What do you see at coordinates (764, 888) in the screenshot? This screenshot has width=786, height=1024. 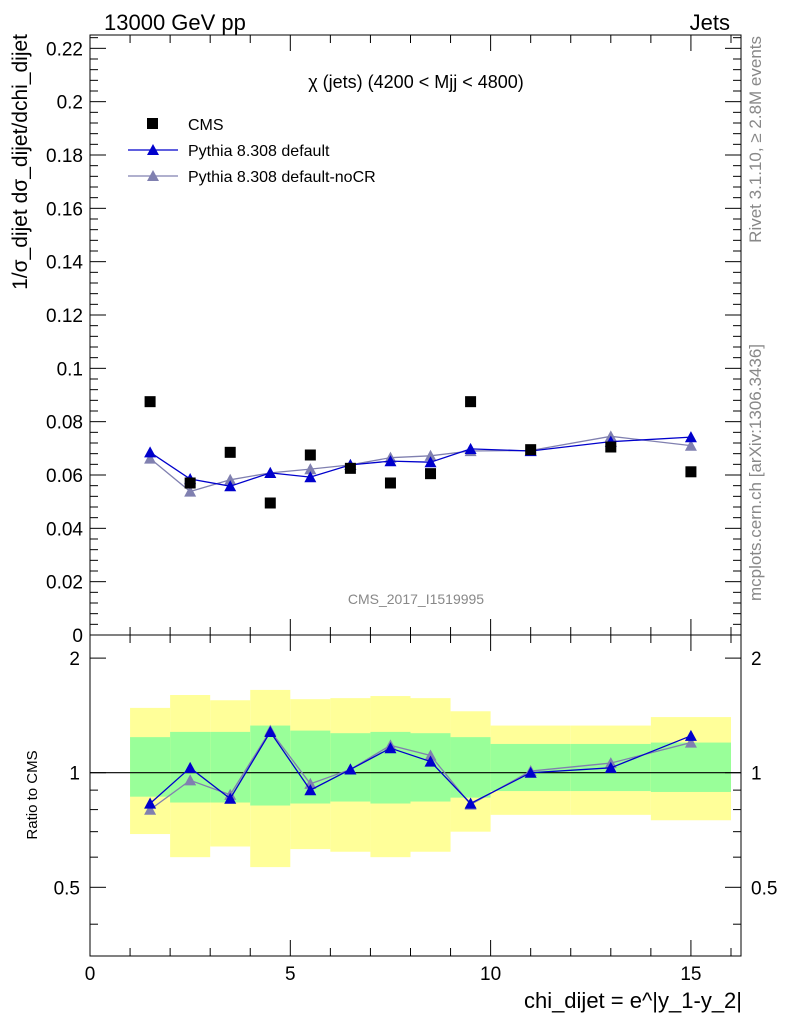 I see `ratio-tick-label-right: 0.5` at bounding box center [764, 888].